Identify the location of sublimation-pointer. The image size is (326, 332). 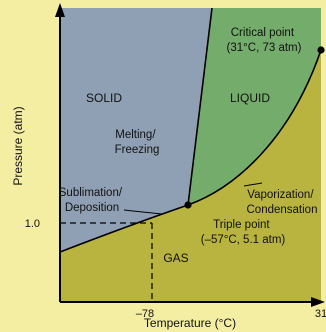
(143, 212).